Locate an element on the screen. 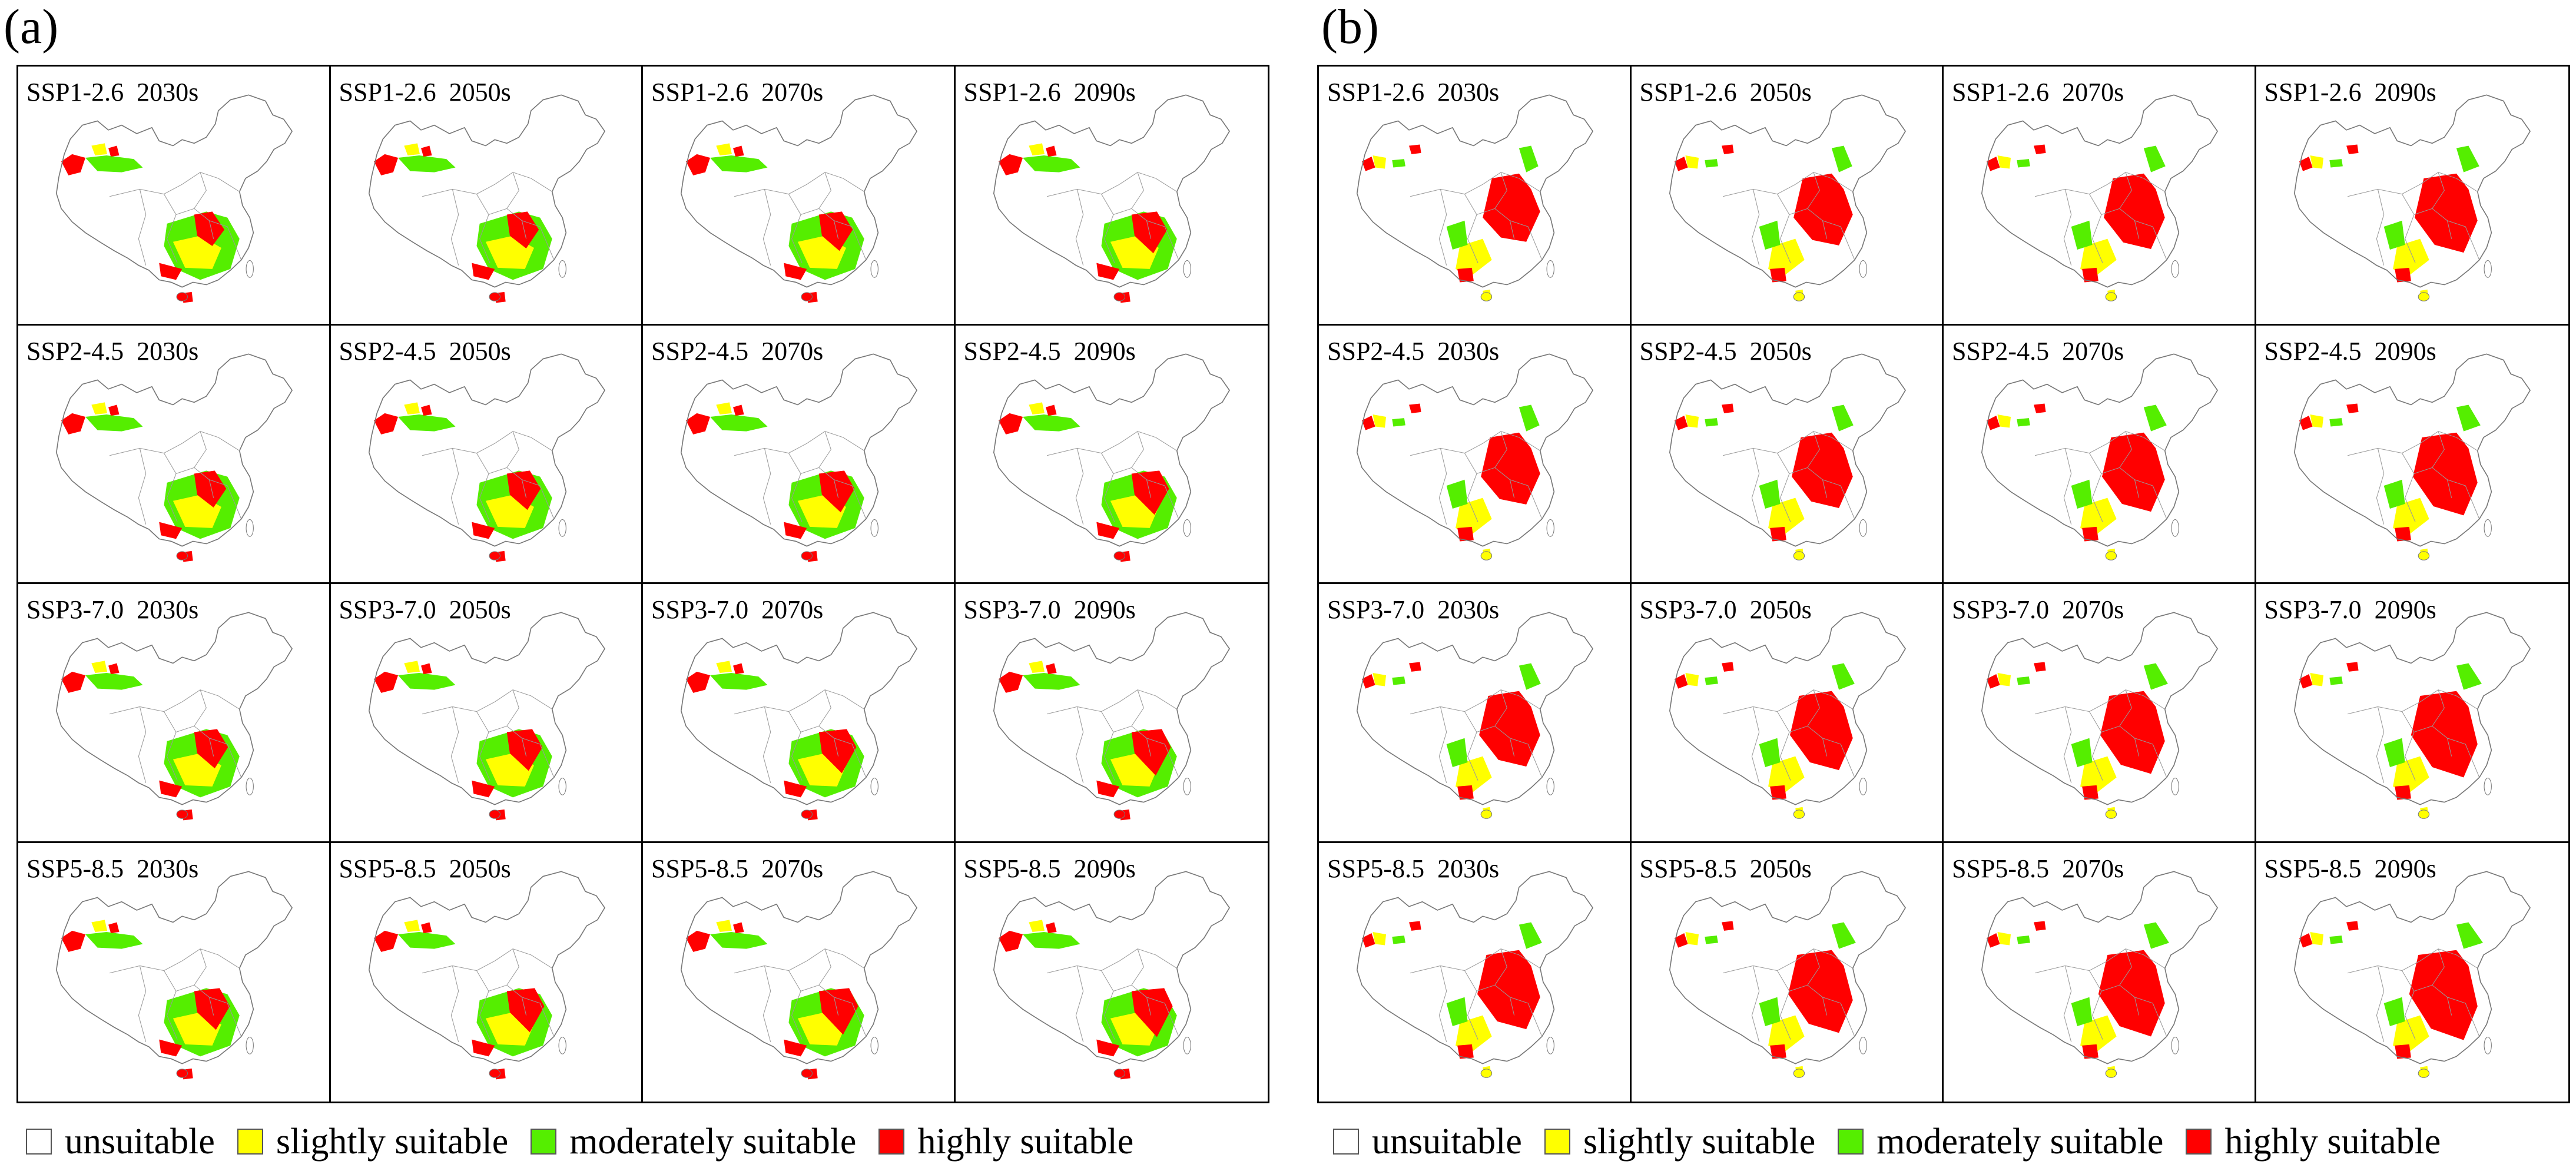 The image size is (2576, 1171). map-cell: SSP3-7.0 2070s is located at coordinates (800, 713).